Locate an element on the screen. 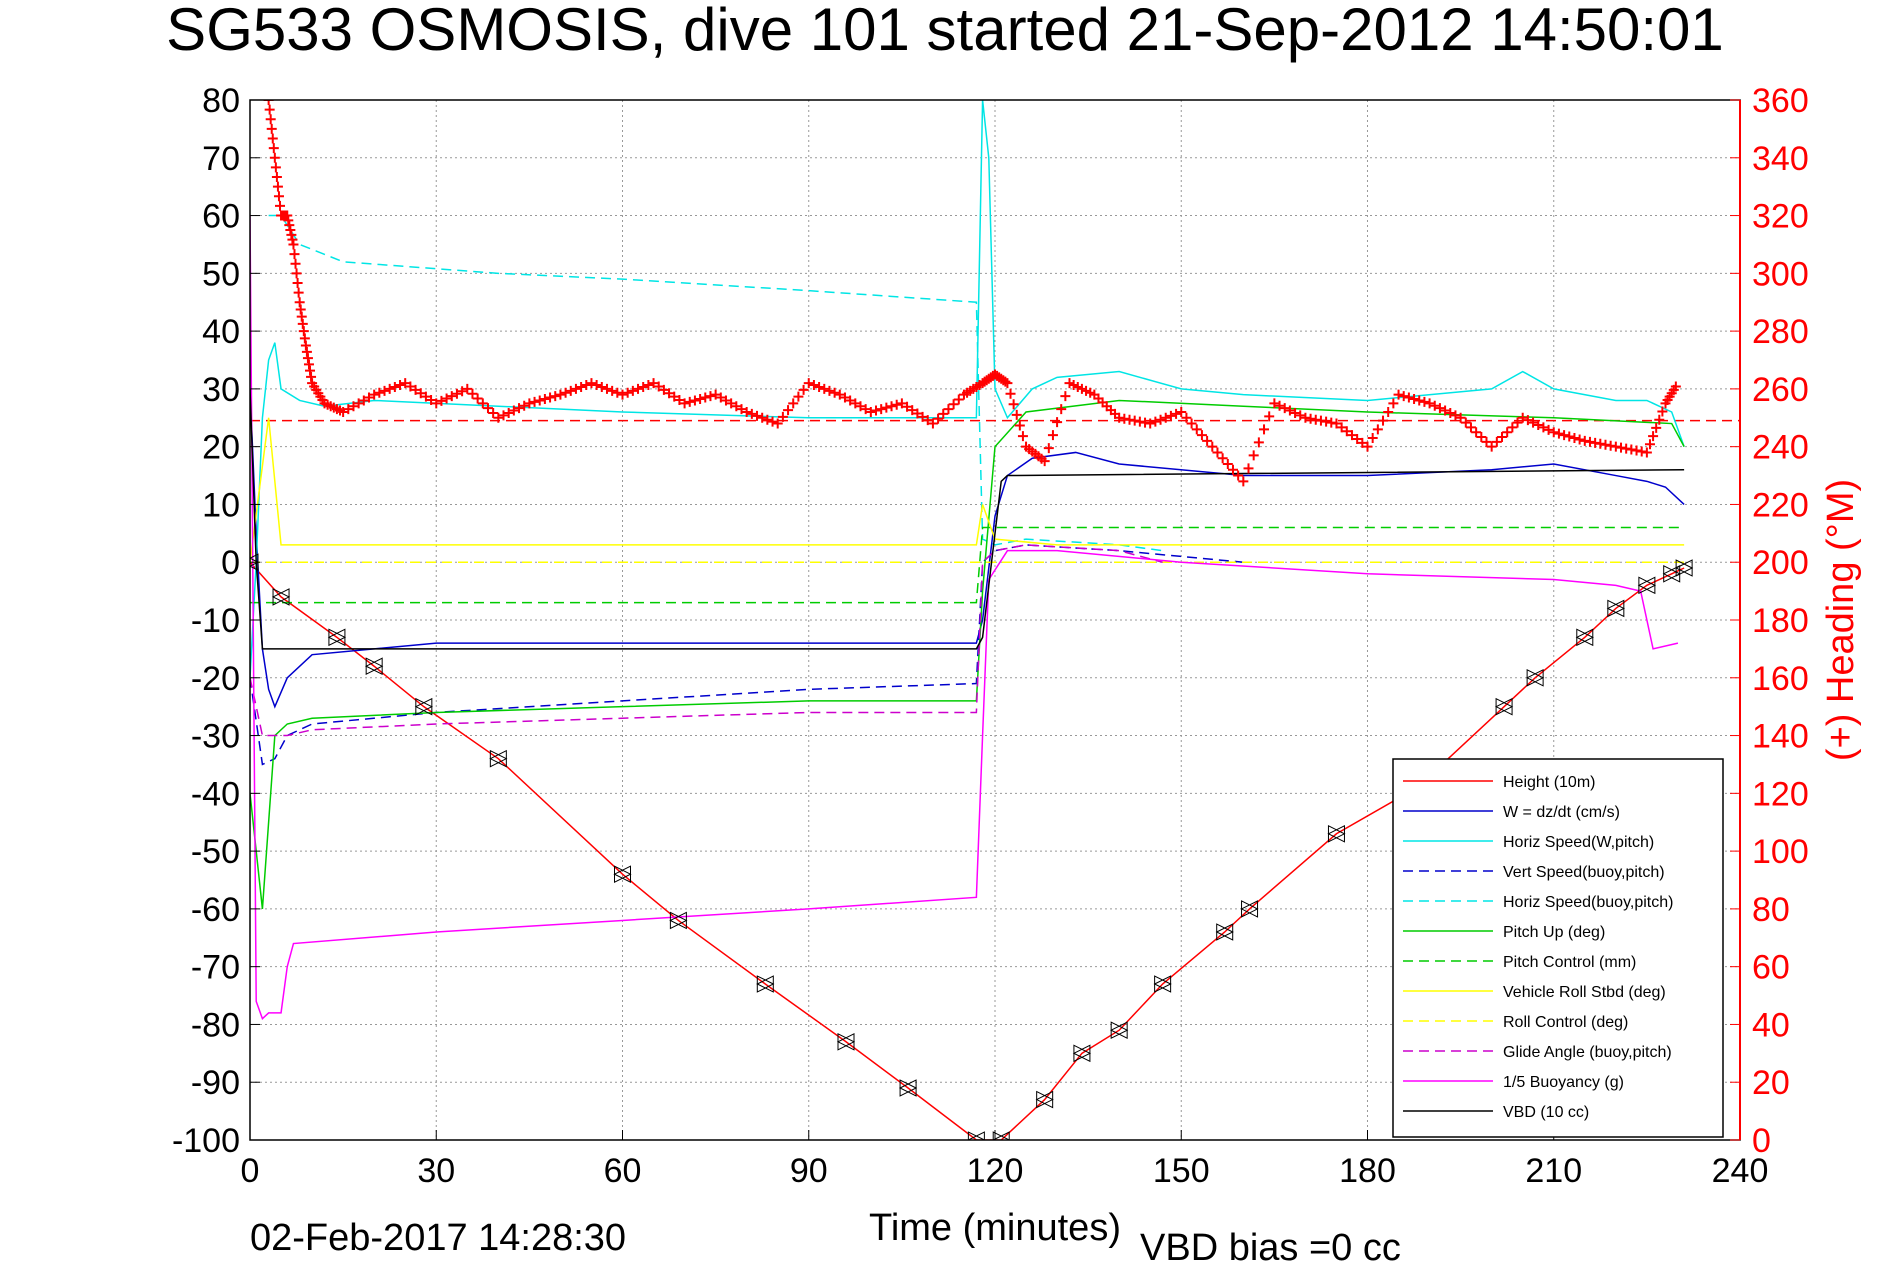 This screenshot has width=1891, height=1262. x-tick-label: 240 is located at coordinates (1740, 1171).